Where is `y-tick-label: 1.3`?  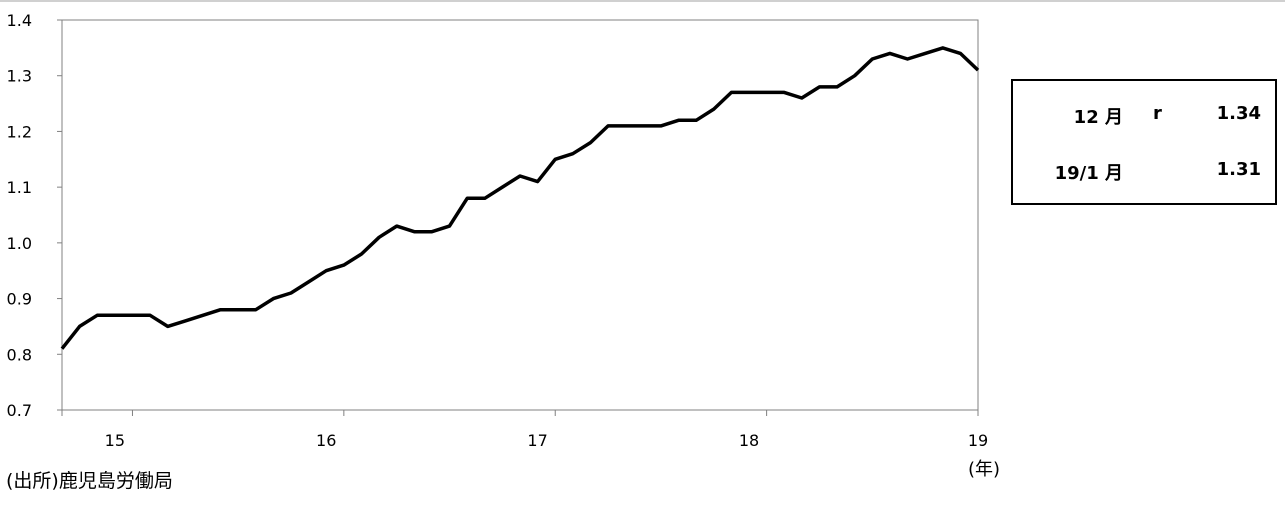
y-tick-label: 1.3 is located at coordinates (19, 76).